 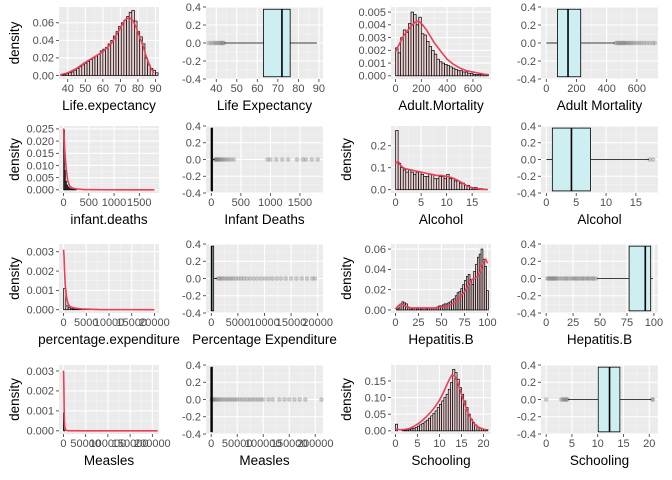 What do you see at coordinates (408, 182) in the screenshot?
I see `axes: 0 5 10 15 0.0 0.1 0.2 Alcohol density` at bounding box center [408, 182].